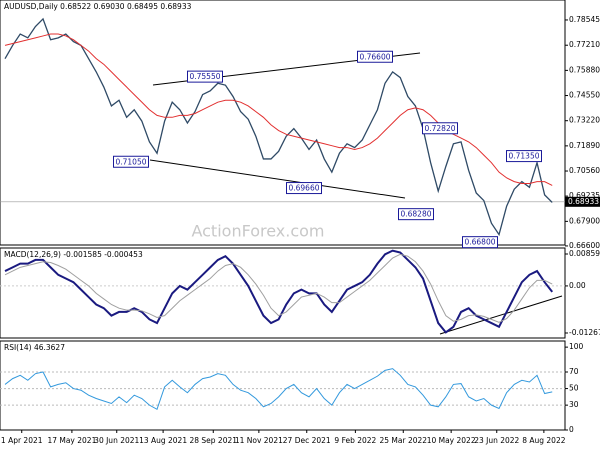 This screenshot has height=454, width=600. Describe the element at coordinates (574, 388) in the screenshot. I see `y-tick-label: 50` at that location.